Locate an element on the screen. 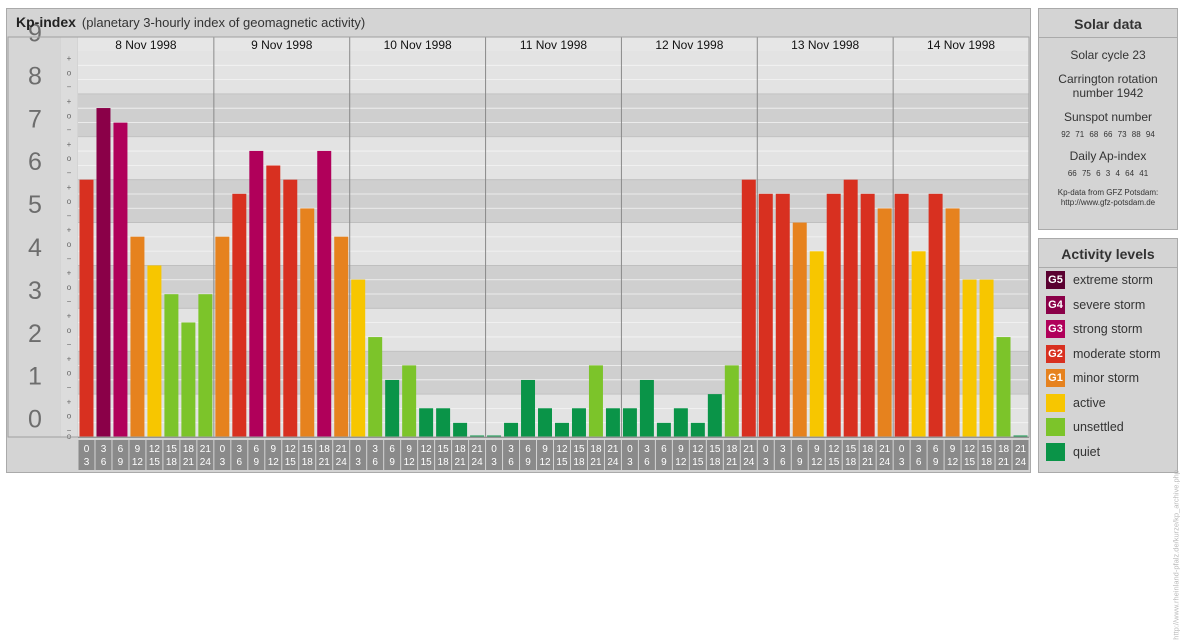 This screenshot has height=640, width=1184. hour-end-label: 6 is located at coordinates (375, 462).